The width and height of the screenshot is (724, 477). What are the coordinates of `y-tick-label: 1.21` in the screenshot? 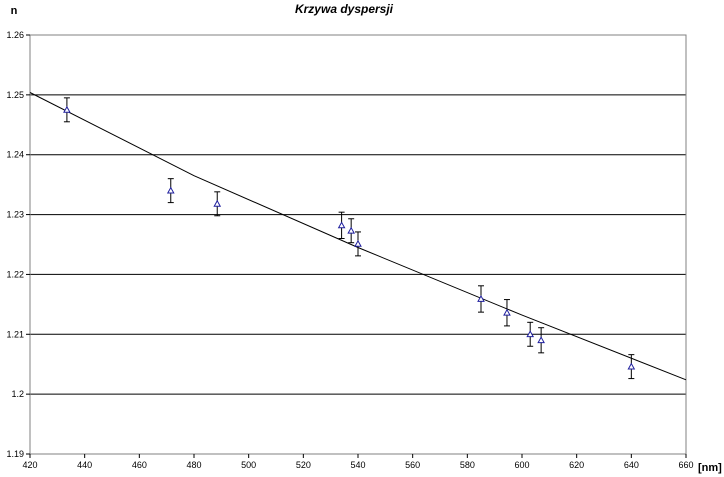 It's located at (15, 334).